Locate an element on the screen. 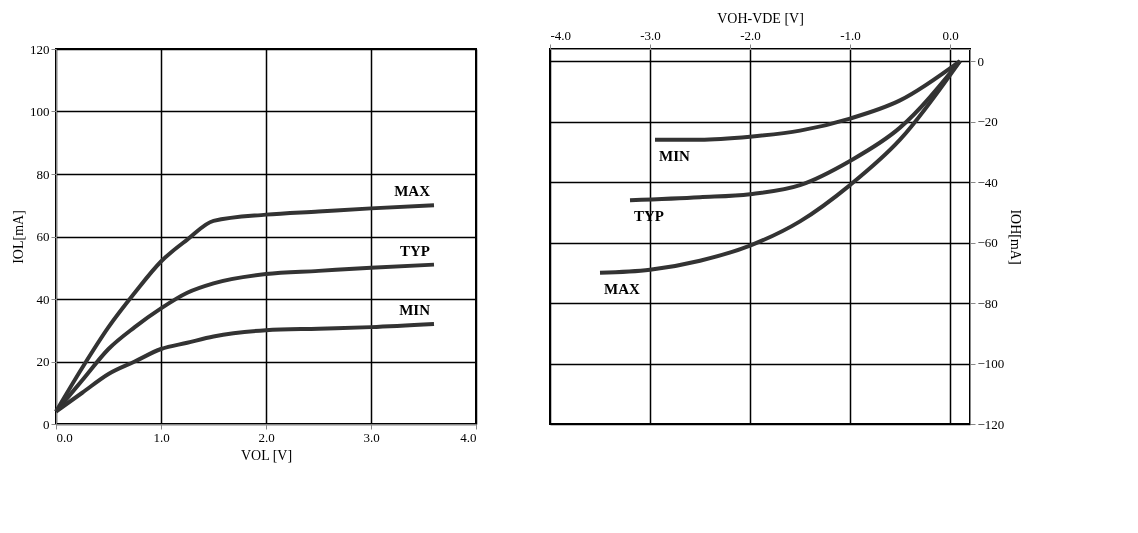 The image size is (1138, 533). y-tick-label: −80 is located at coordinates (987, 303).